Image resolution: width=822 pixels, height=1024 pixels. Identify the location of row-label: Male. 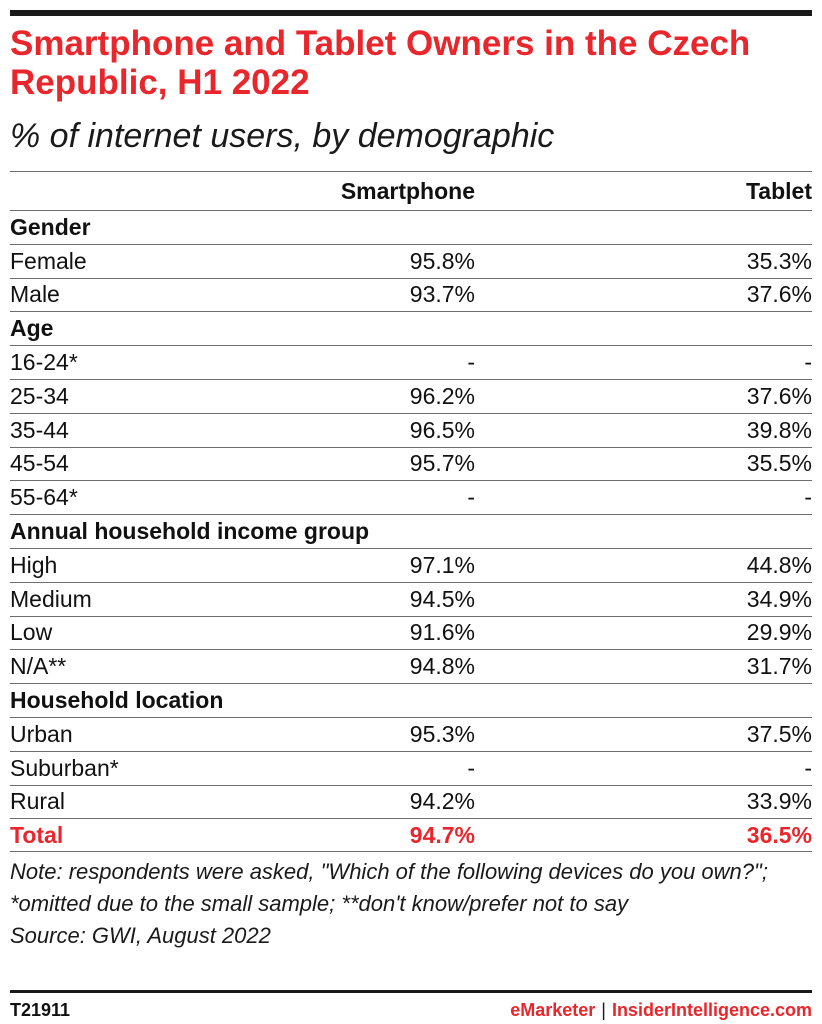
(35, 294).